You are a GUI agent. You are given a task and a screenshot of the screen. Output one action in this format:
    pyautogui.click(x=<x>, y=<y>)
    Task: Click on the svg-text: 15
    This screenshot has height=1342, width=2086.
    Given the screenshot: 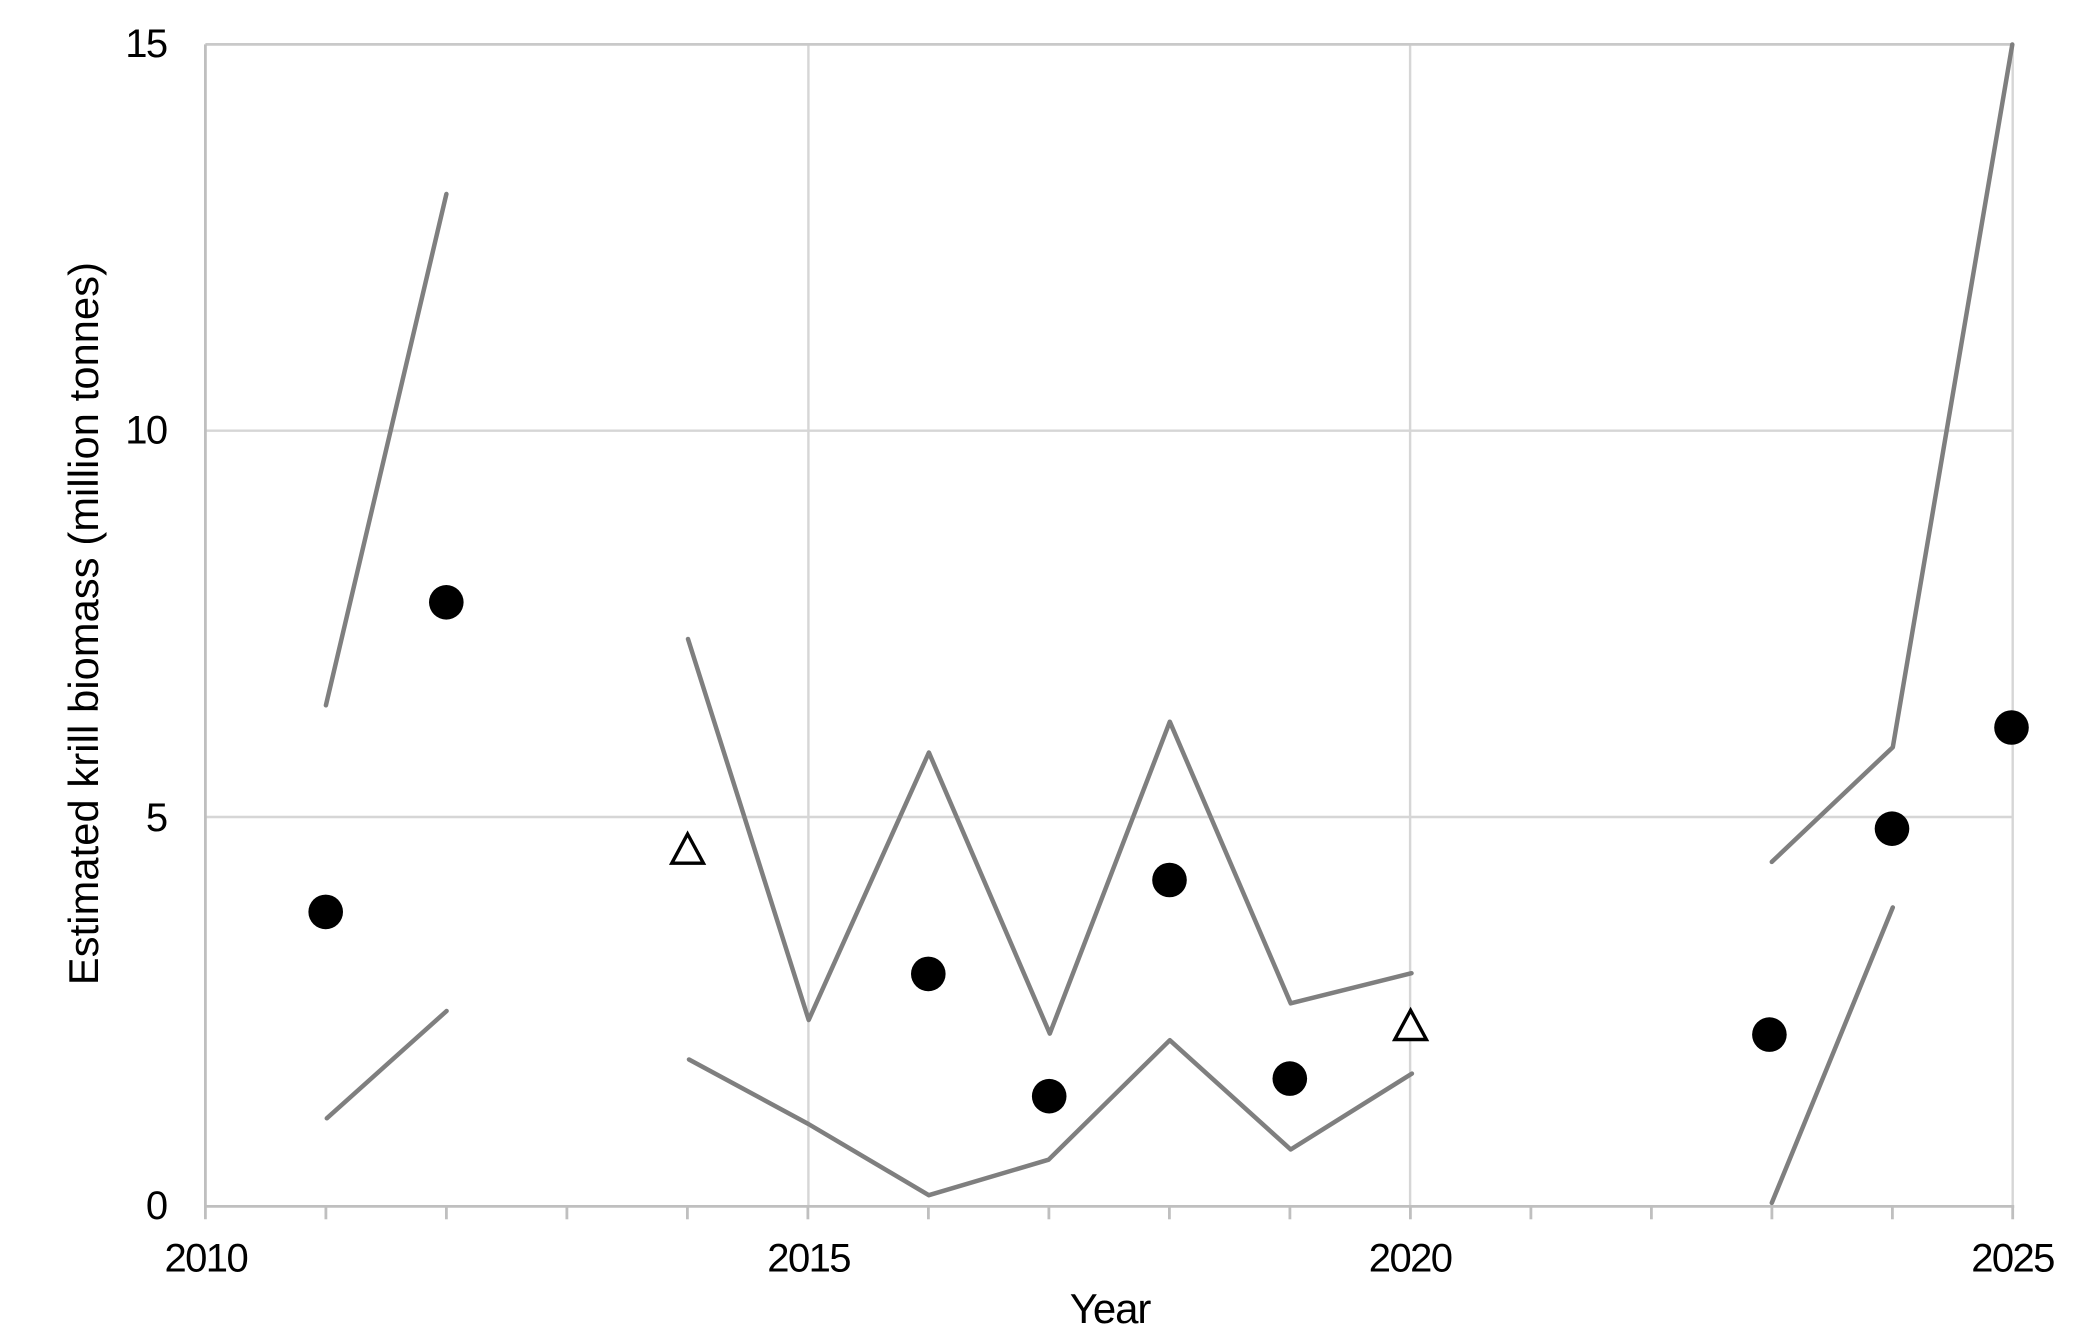 What is the action you would take?
    pyautogui.click(x=146, y=44)
    